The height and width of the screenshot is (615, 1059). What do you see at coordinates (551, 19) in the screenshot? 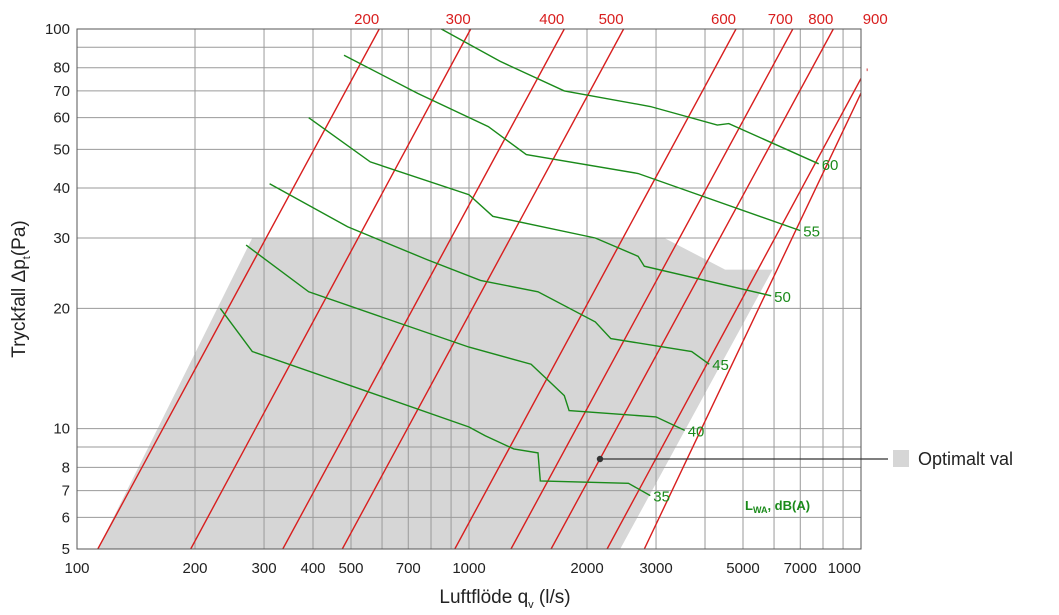
I see `size-line-label: 400` at bounding box center [551, 19].